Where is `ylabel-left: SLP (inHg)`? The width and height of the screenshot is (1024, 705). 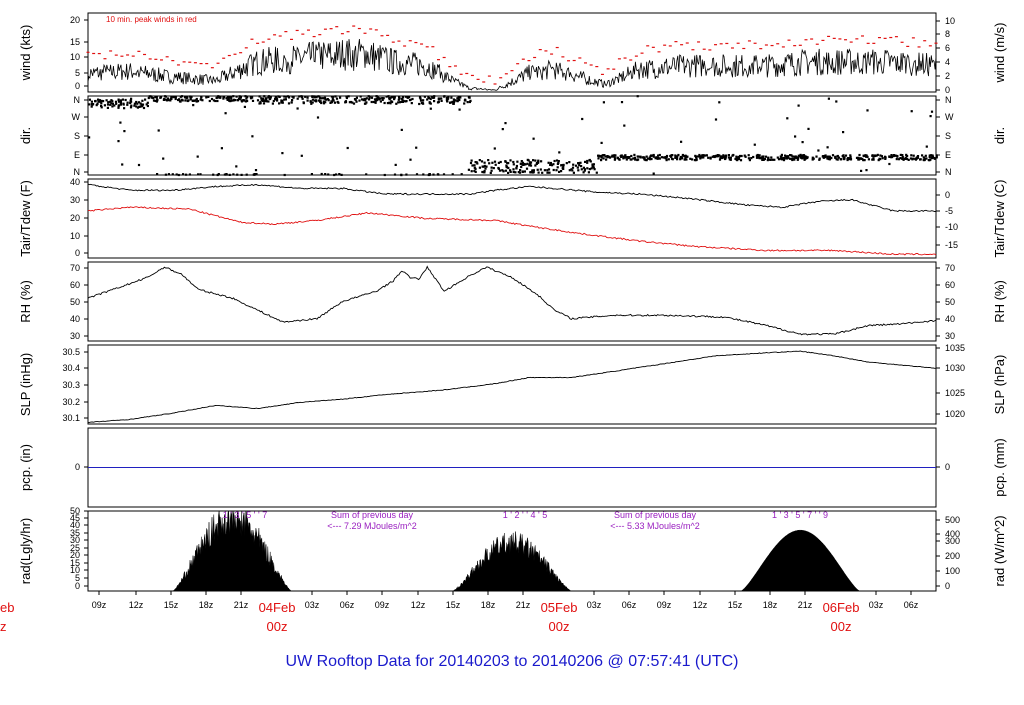 ylabel-left: SLP (inHg) is located at coordinates (25, 384).